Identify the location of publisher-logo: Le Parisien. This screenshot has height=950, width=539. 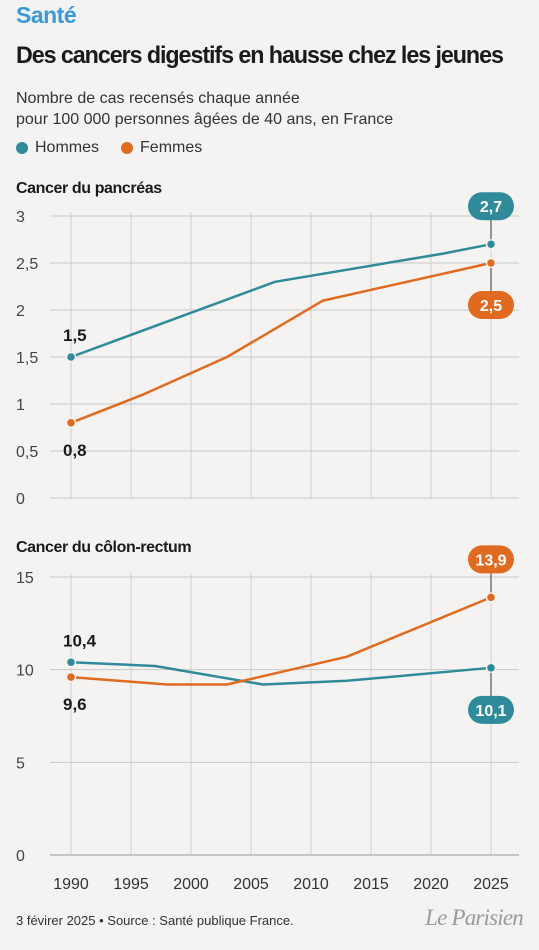
(474, 917).